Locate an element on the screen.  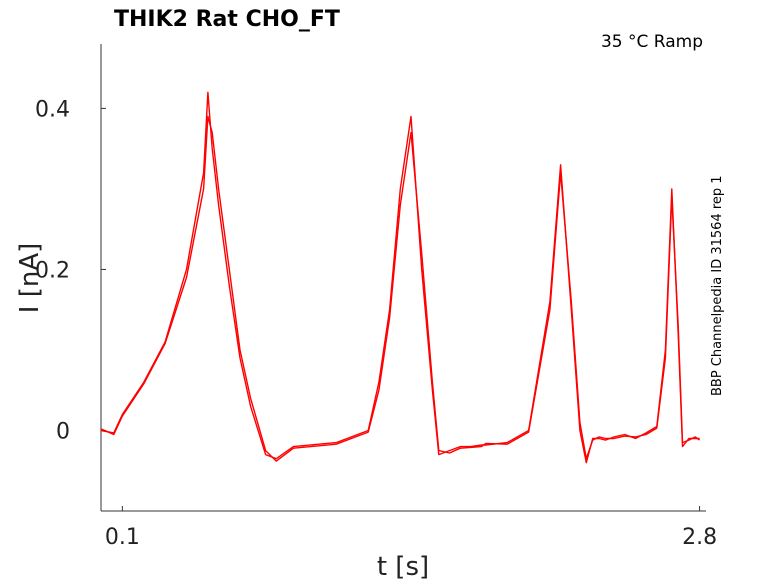
chart-title: THIK2 Rat CHO_FT is located at coordinates (227, 19).